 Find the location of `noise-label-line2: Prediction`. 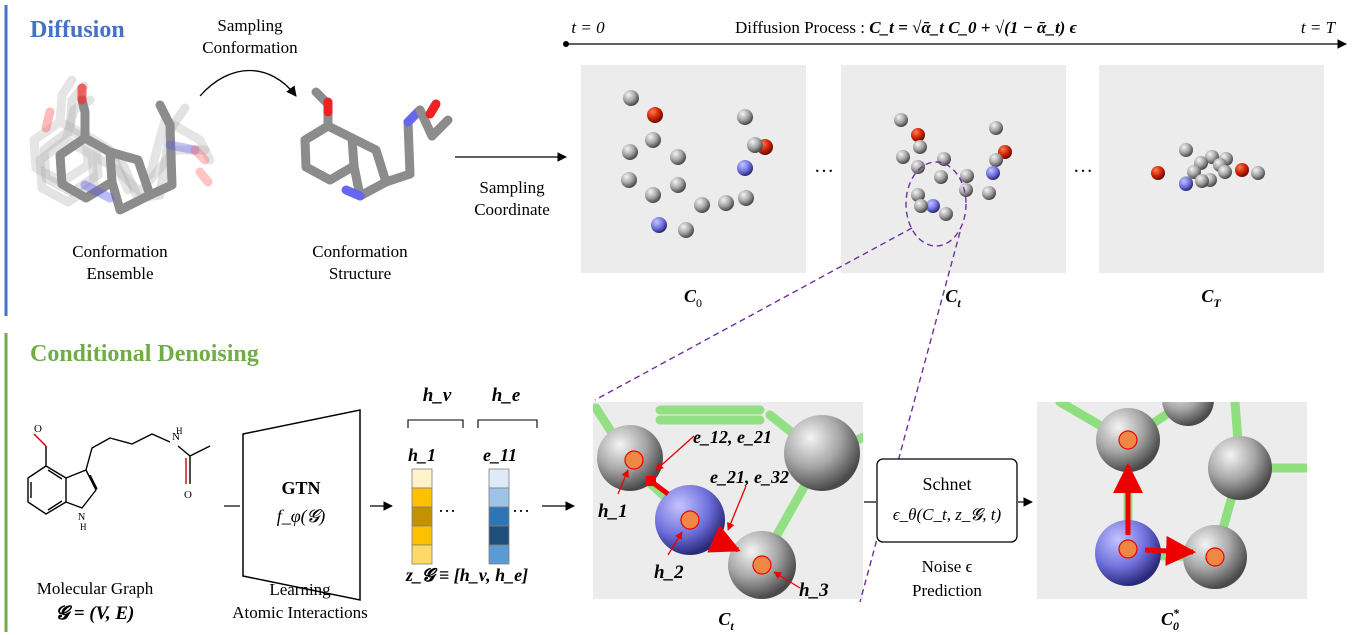

noise-label-line2: Prediction is located at coordinates (947, 590).